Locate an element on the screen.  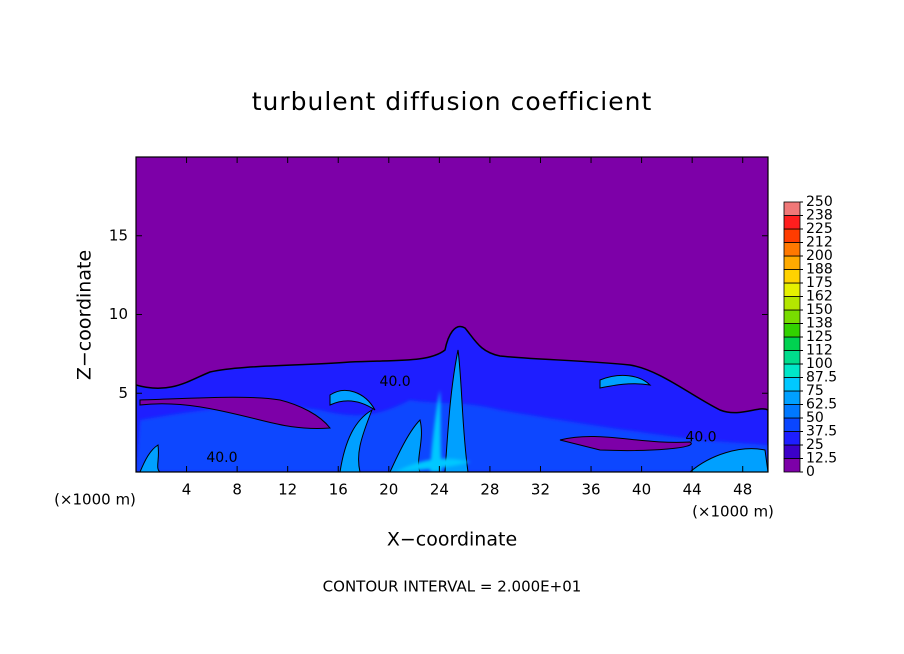
x-tick-label: 4 is located at coordinates (187, 490).